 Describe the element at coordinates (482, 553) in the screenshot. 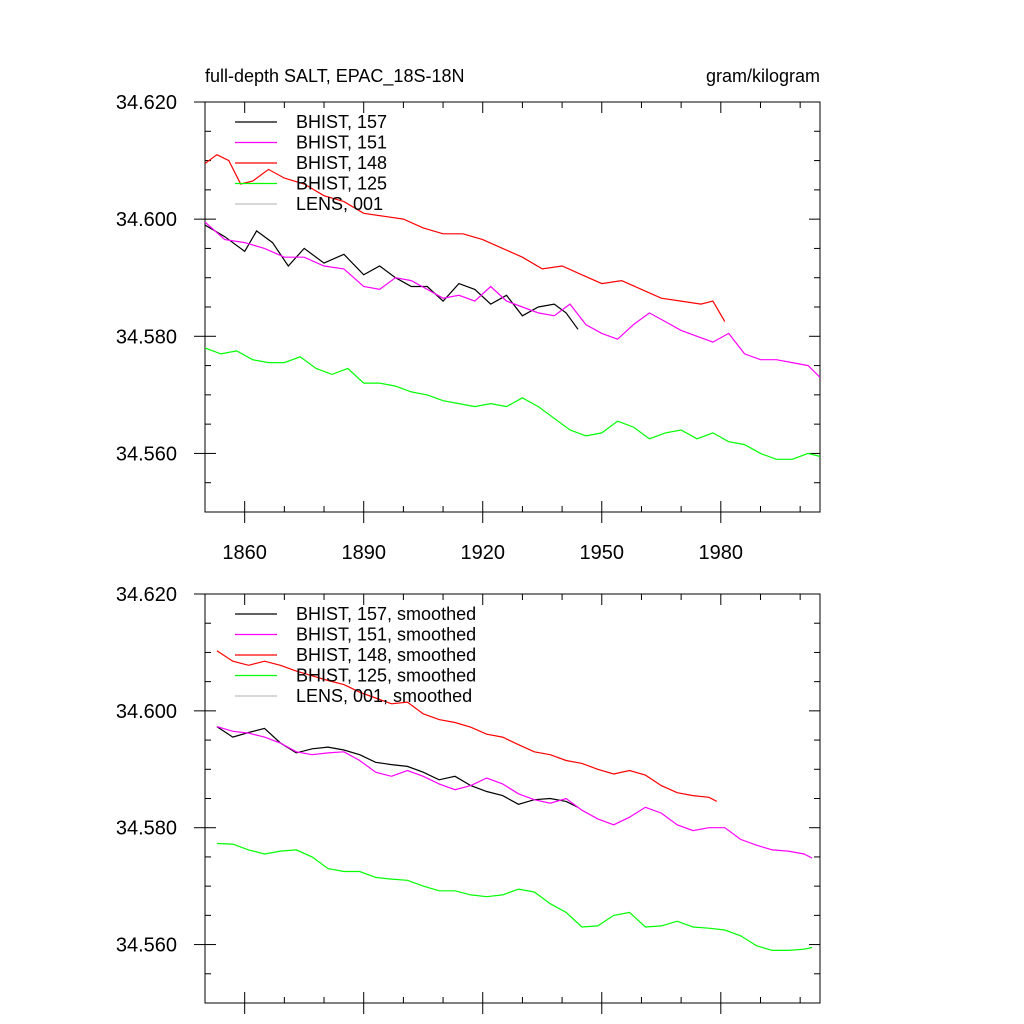

I see `x-tick-label: 1920` at that location.